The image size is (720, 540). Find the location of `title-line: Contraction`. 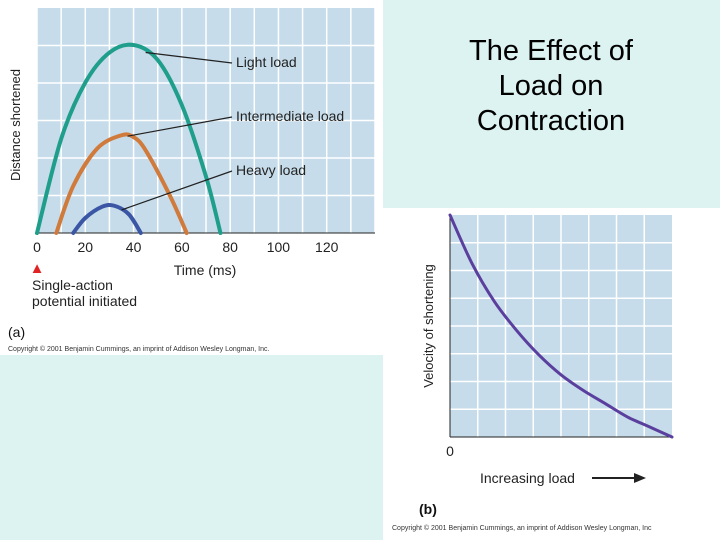

title-line: Contraction is located at coordinates (551, 121).